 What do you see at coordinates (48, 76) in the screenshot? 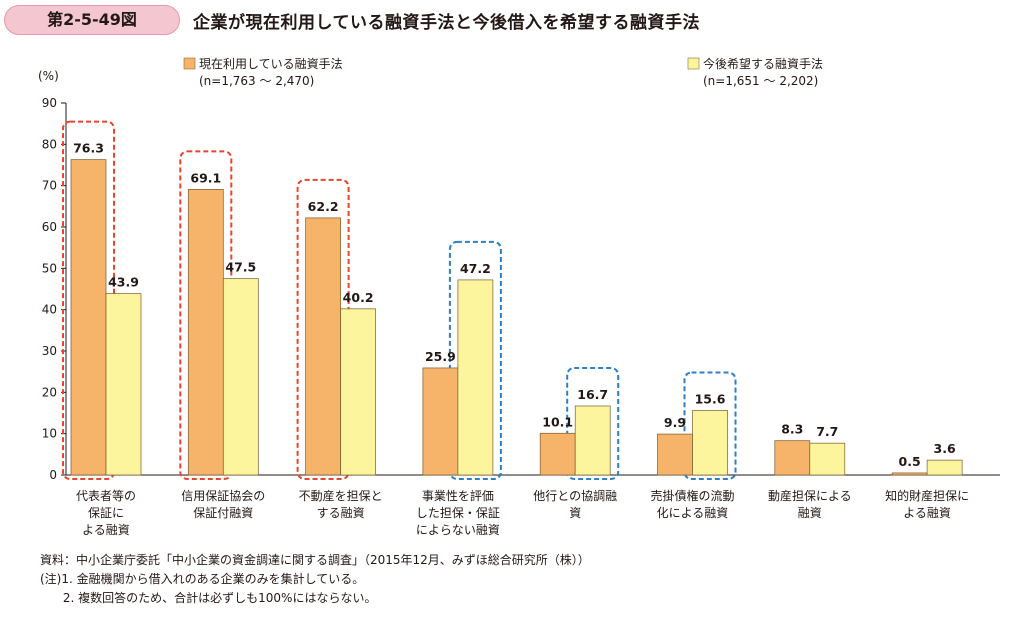
I see `y-axis-unit: (%)` at bounding box center [48, 76].